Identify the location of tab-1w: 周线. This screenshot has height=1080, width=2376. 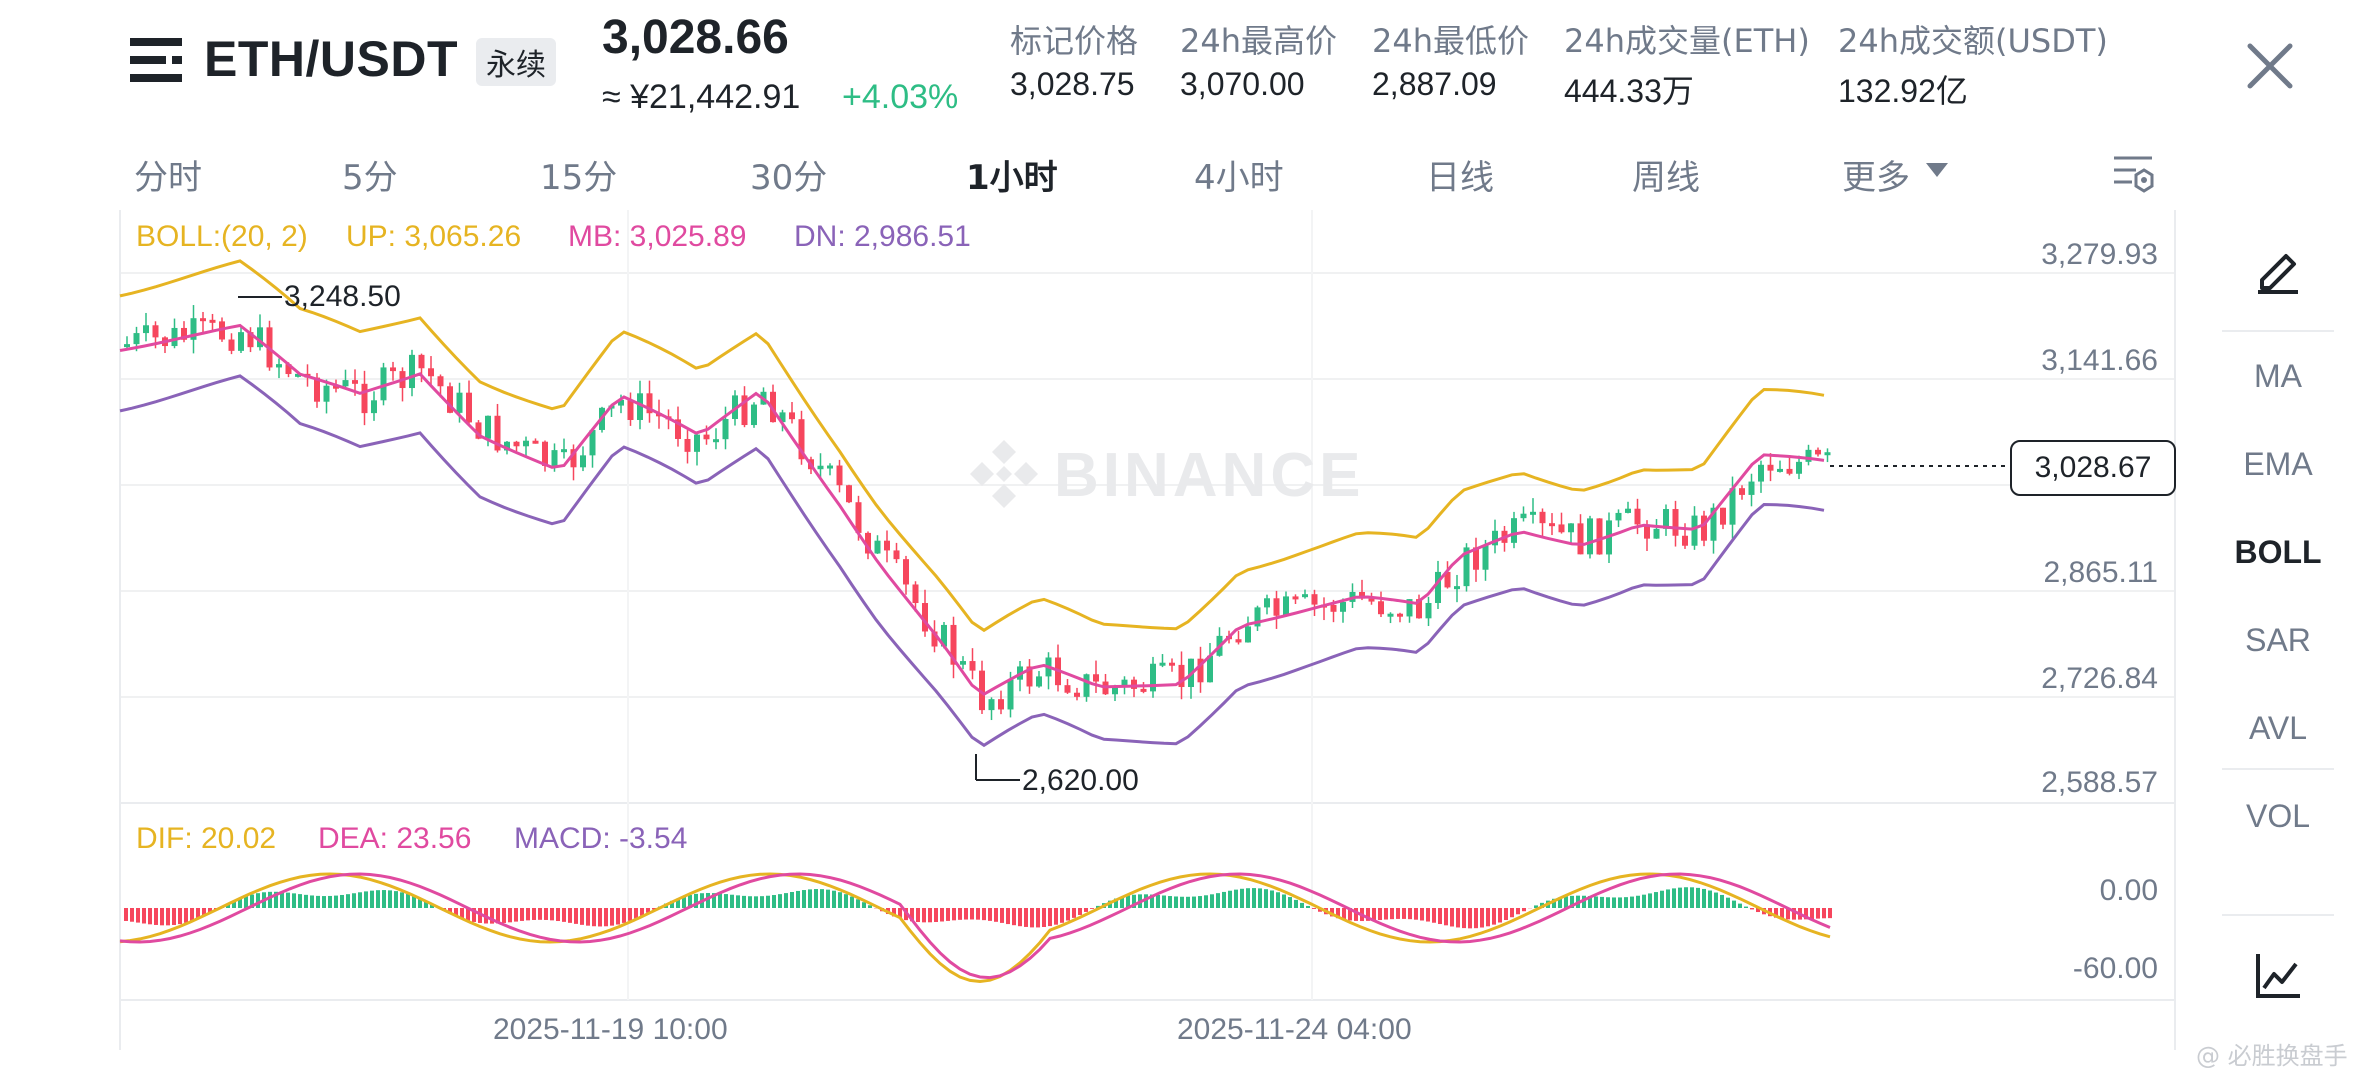
(1666, 178).